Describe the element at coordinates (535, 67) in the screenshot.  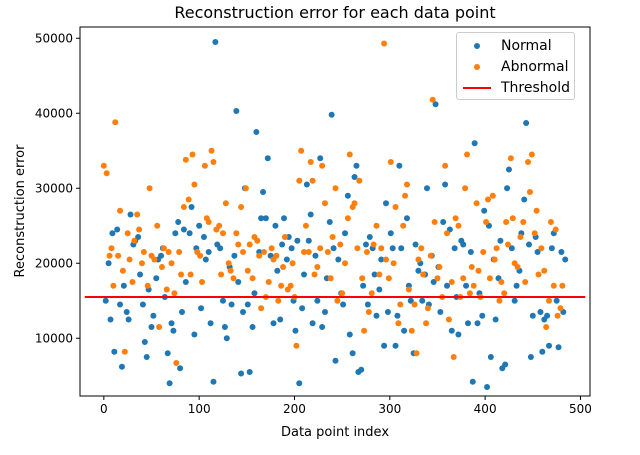
I see `legend-label-abnormal: Abnormal` at that location.